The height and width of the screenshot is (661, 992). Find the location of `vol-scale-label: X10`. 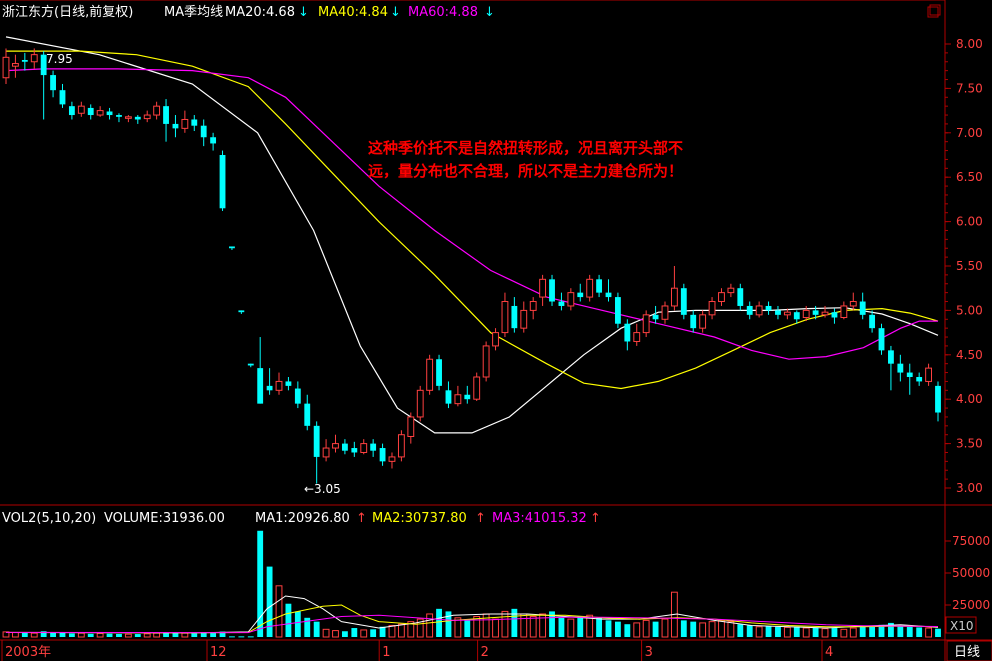

vol-scale-label: X10 is located at coordinates (962, 626).